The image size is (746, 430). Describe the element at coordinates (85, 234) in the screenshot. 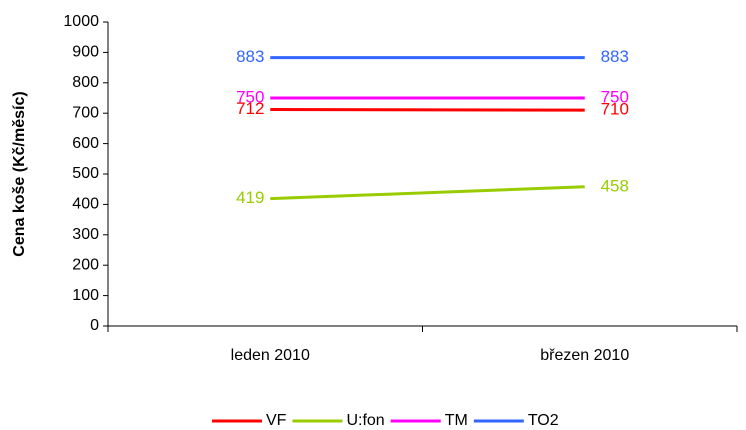

I see `y-tick-label: 300` at that location.